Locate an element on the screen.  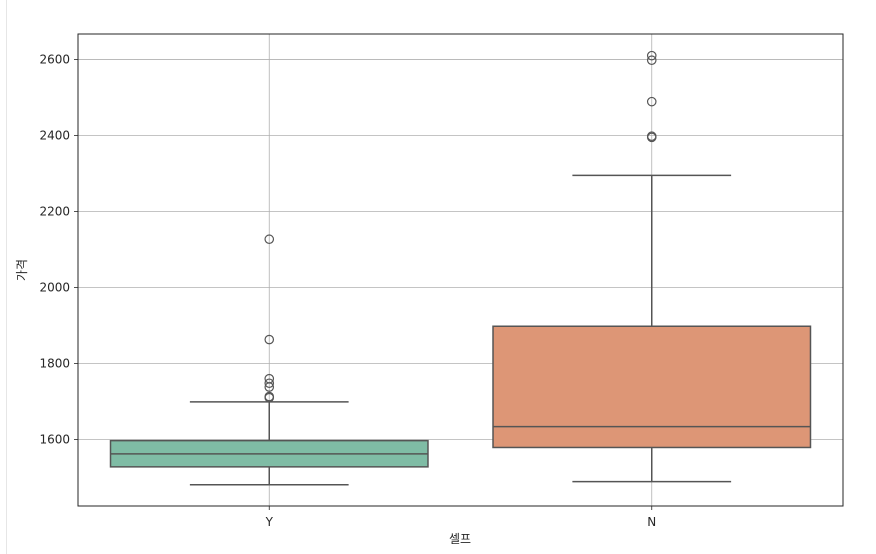
left-divider is located at coordinates (6, 277).